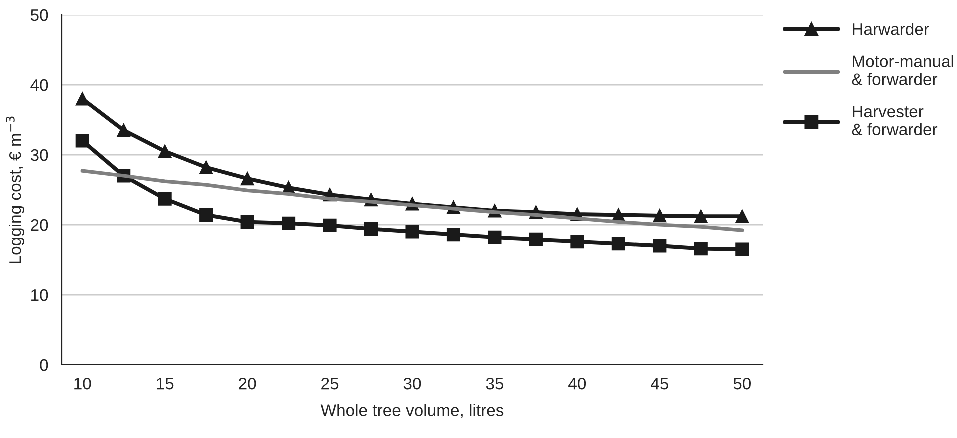 The width and height of the screenshot is (957, 438). What do you see at coordinates (247, 384) in the screenshot?
I see `x-tick-label: 20` at bounding box center [247, 384].